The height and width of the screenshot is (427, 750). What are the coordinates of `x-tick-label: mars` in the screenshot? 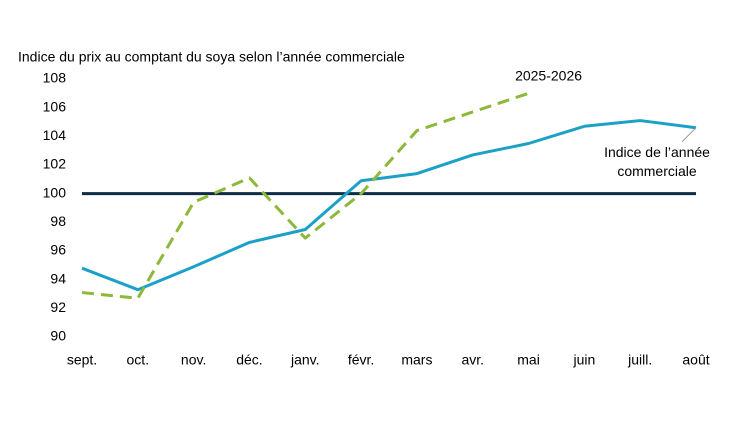 It's located at (416, 360).